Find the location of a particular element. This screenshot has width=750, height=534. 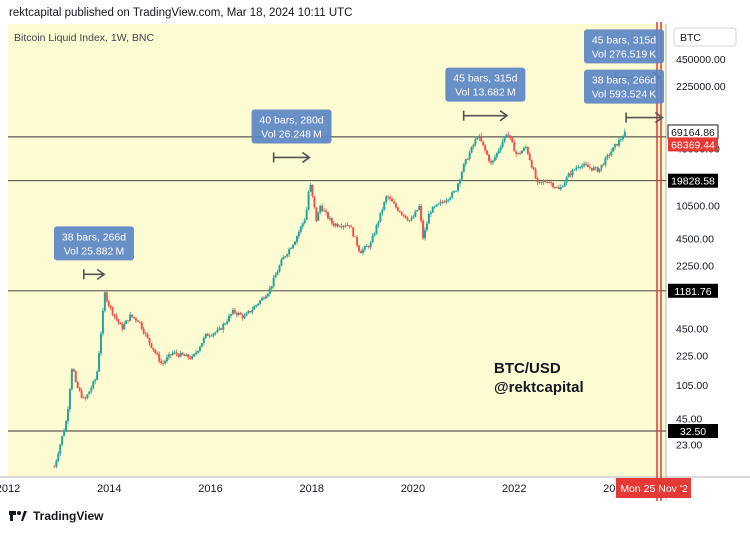

x-tick-label: 2016 is located at coordinates (210, 489).